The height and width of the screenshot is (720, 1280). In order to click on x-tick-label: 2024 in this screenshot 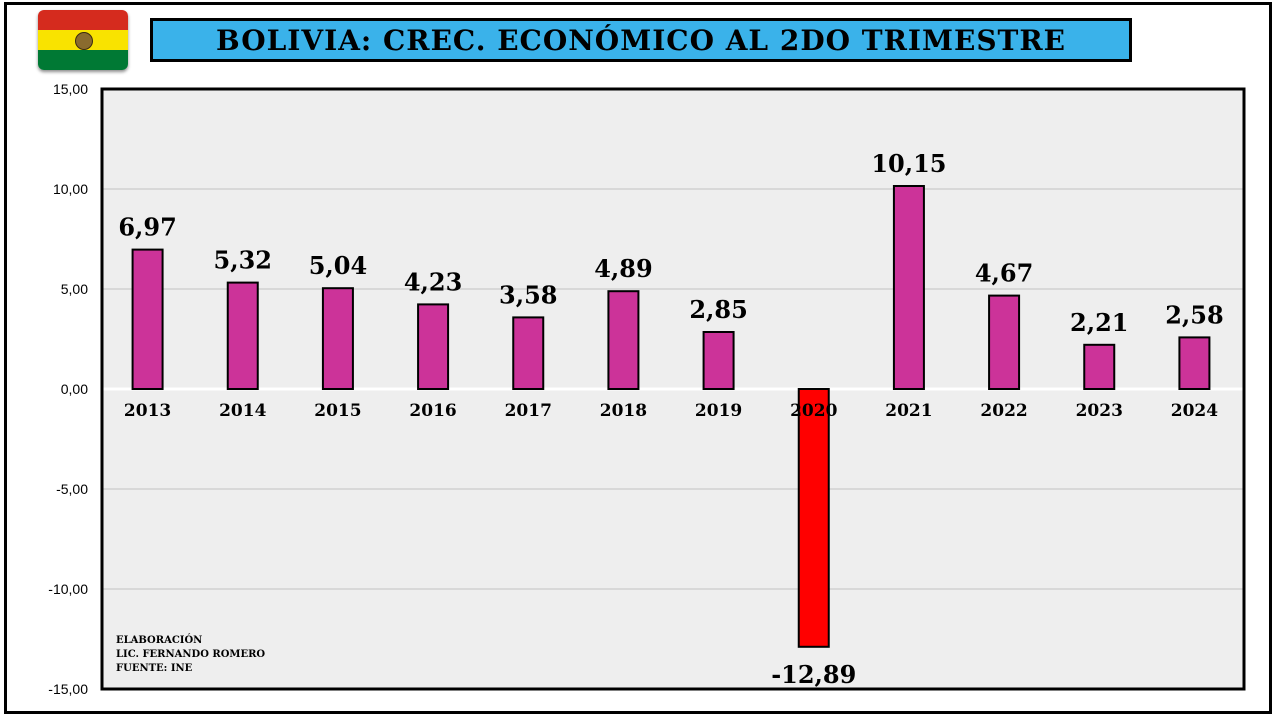, I will do `click(1194, 411)`.